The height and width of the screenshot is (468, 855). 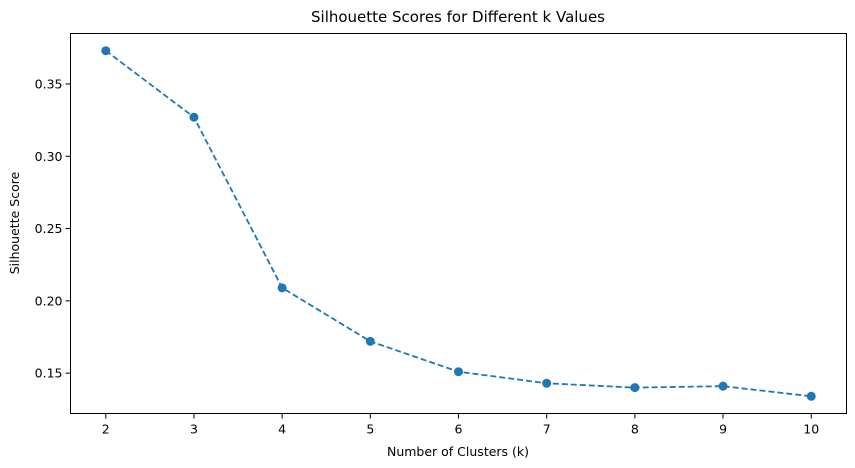 I want to click on y-tick-label: 0.35, so click(x=49, y=83).